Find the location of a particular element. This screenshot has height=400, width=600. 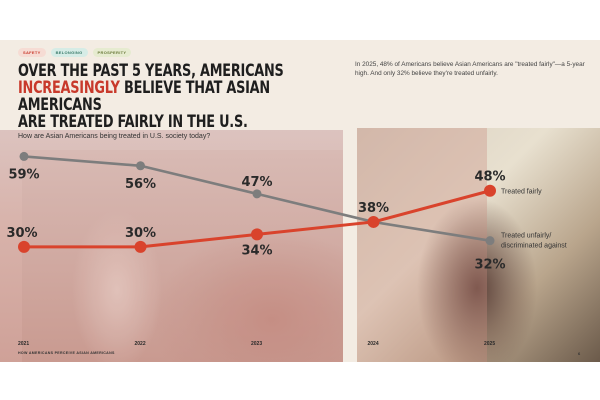

fair-point-2022 is located at coordinates (140, 246).